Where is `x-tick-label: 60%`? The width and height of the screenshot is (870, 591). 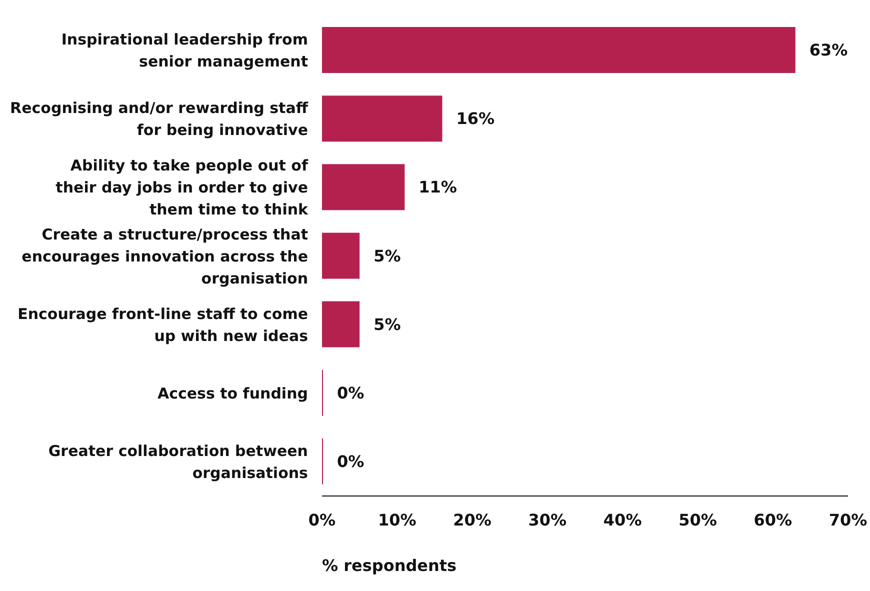 x-tick-label: 60% is located at coordinates (773, 520).